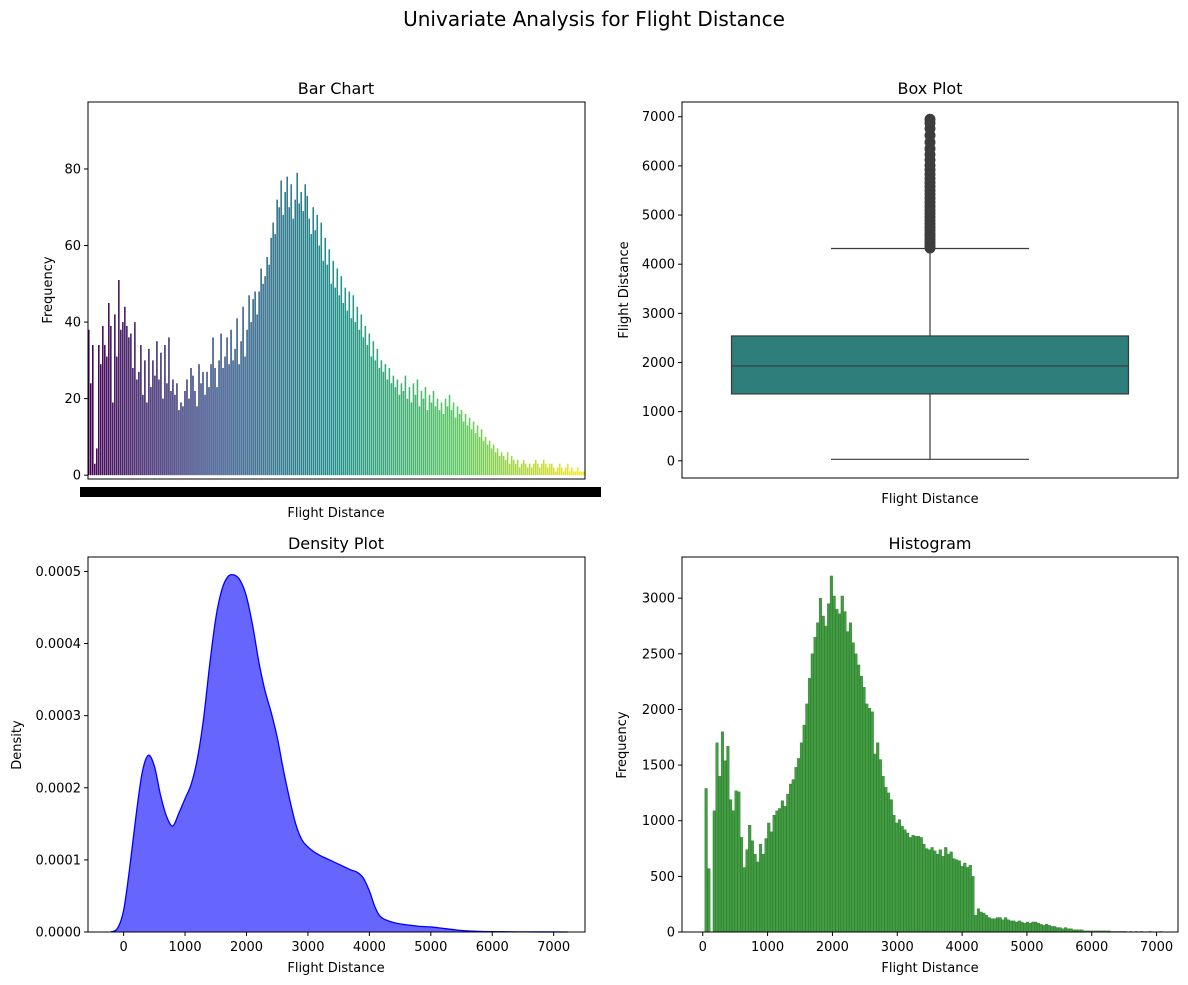  Describe the element at coordinates (658, 166) in the screenshot. I see `box-plot-y-tick-label: 6000` at that location.